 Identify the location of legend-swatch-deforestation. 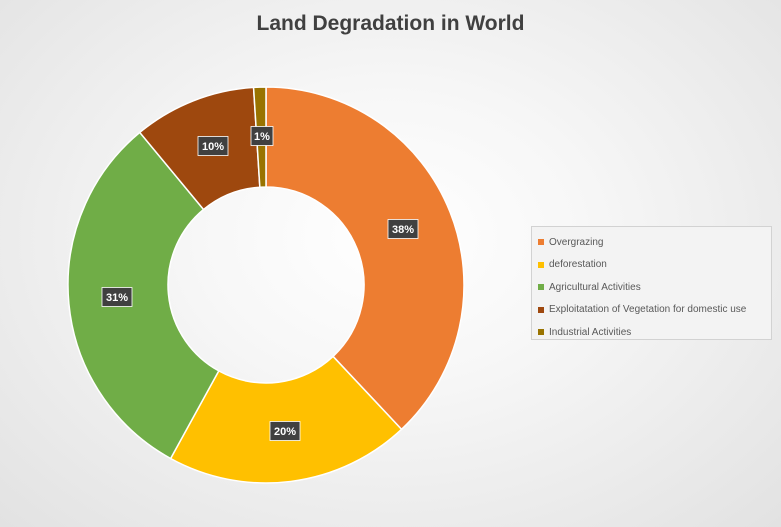
(541, 264).